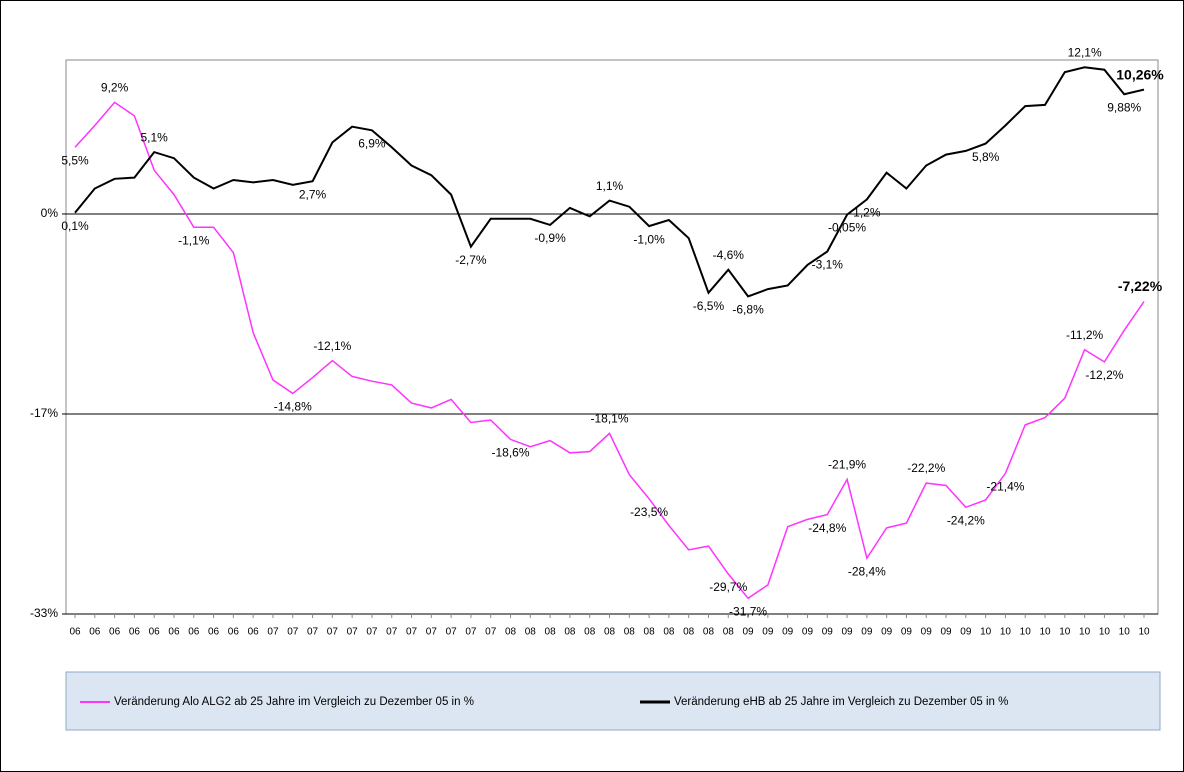 The image size is (1184, 772). What do you see at coordinates (155, 137) in the screenshot?
I see `data-label: 5,1%` at bounding box center [155, 137].